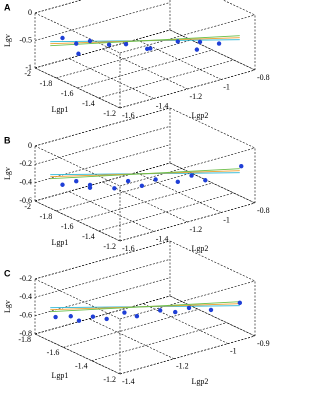 The height and width of the screenshot is (400, 320). I want to click on panel-label: B, so click(7, 140).